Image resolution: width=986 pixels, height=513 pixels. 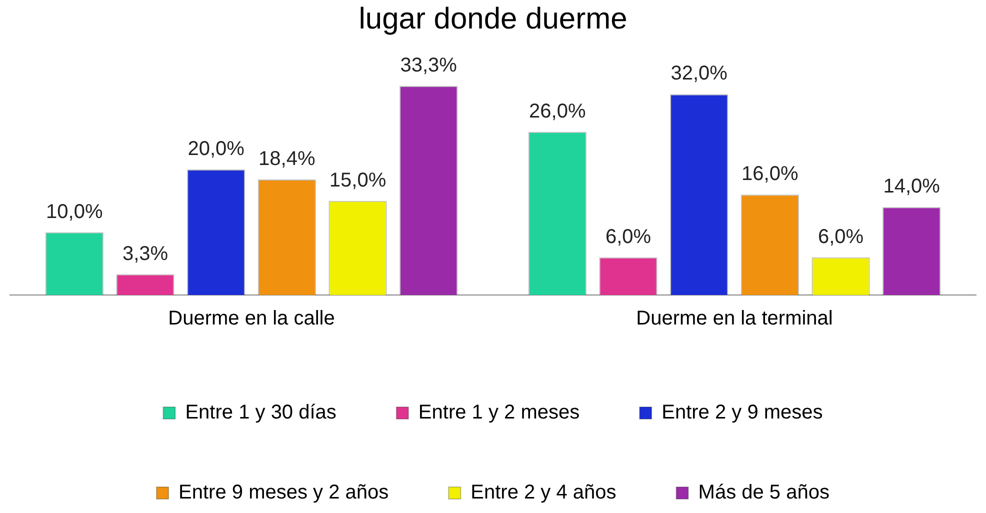 I want to click on chart-title: lugar donde duerme, so click(x=493, y=19).